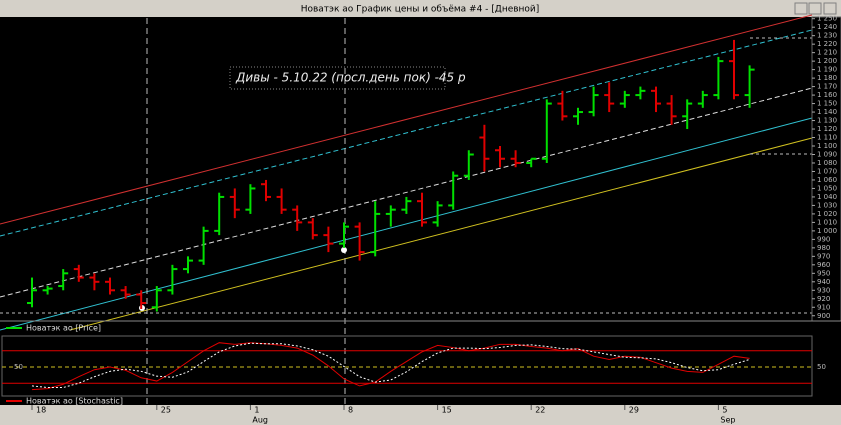  I want to click on y-tick-label: 1 010, so click(827, 222).